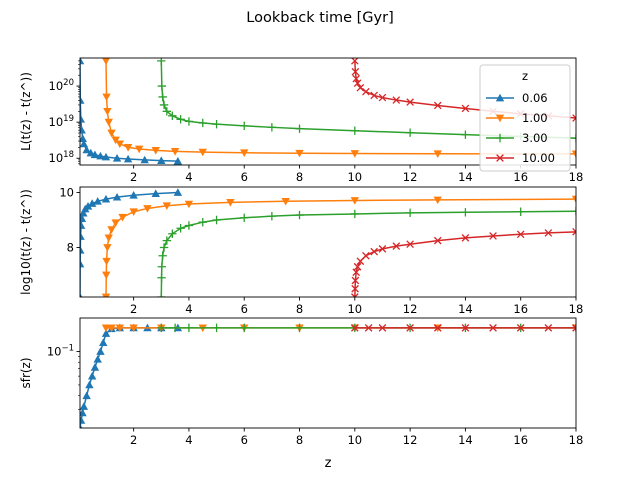 Image resolution: width=640 pixels, height=480 pixels. Describe the element at coordinates (576, 440) in the screenshot. I see `x-tick-label: 18` at that location.